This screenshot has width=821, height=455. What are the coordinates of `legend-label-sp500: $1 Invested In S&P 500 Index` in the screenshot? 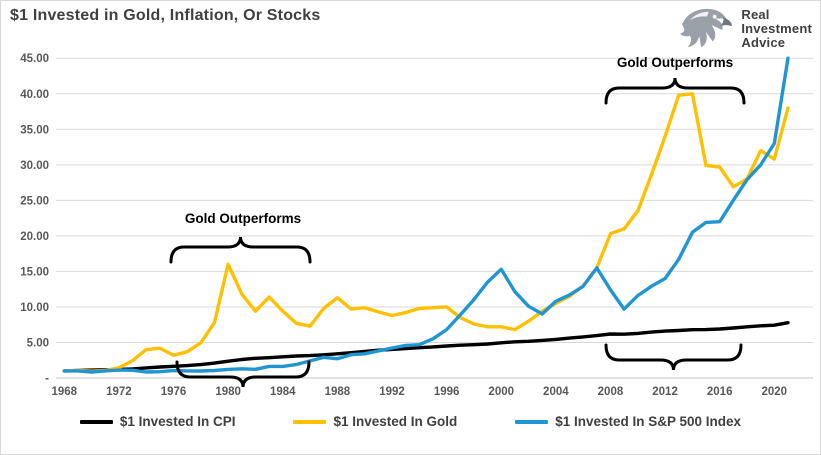 It's located at (648, 421).